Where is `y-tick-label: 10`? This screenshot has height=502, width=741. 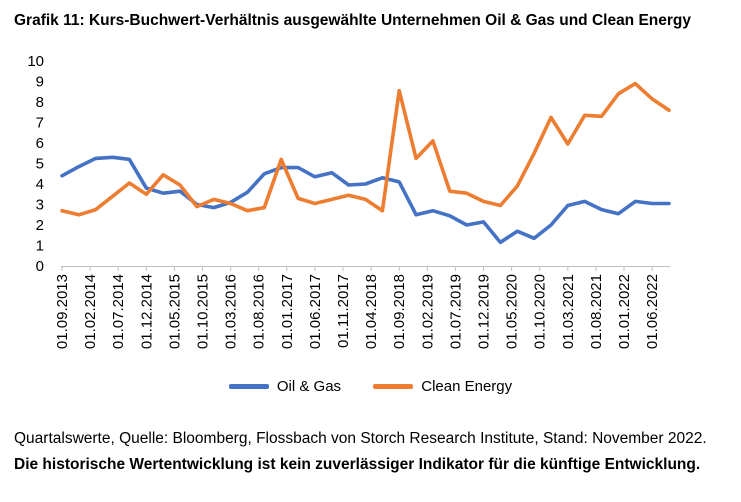
y-tick-label: 10 is located at coordinates (35, 61).